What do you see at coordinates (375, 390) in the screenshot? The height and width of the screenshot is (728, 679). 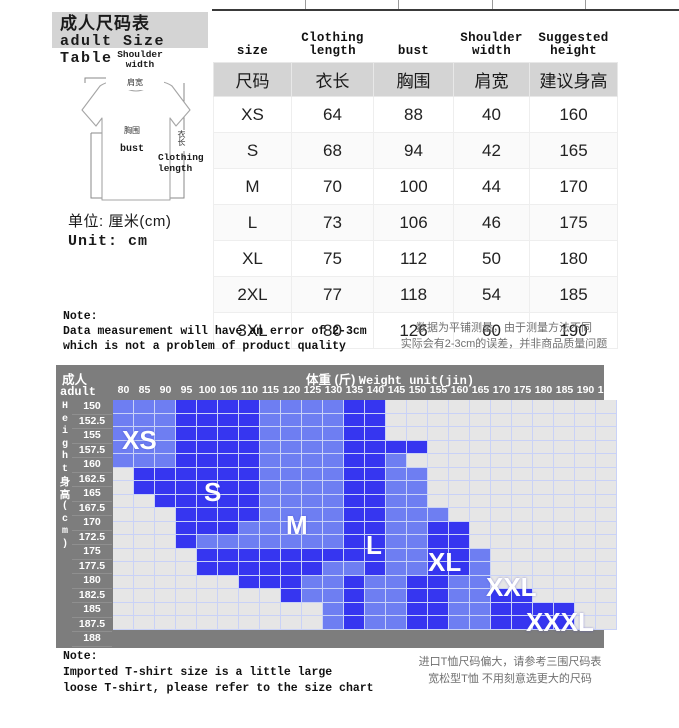 I see `weight-tick: 140` at bounding box center [375, 390].